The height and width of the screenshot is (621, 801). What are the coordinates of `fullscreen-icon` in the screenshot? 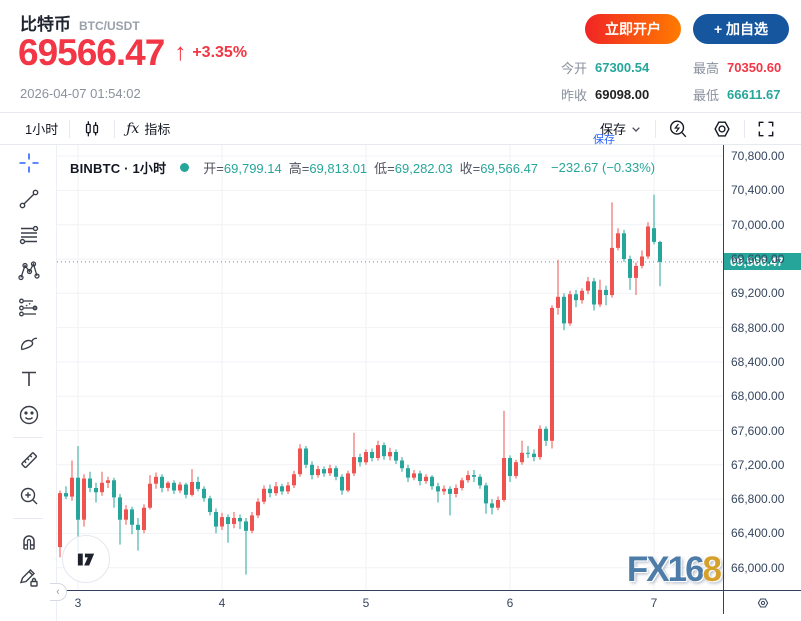 It's located at (766, 128).